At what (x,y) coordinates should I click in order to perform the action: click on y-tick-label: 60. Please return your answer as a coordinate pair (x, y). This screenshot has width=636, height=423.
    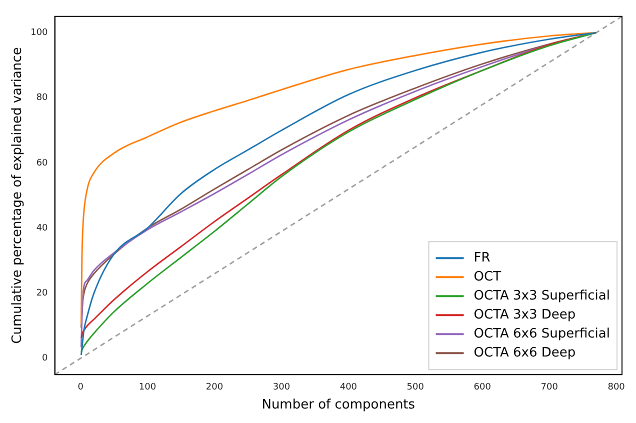
    Looking at the image, I should click on (42, 163).